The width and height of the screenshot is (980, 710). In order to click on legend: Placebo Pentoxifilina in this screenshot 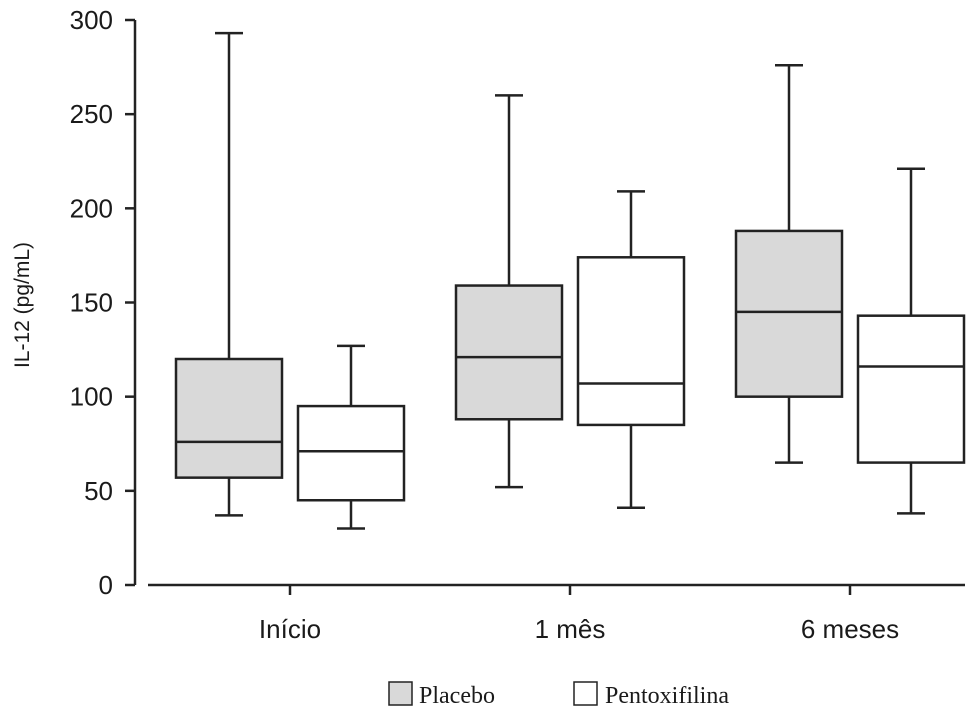, I will do `click(558, 695)`.